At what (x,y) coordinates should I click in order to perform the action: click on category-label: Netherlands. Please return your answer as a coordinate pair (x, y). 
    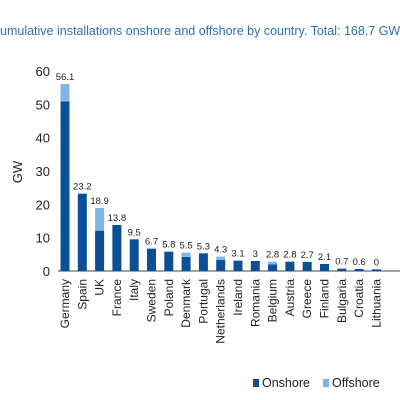
    Looking at the image, I should click on (221, 311).